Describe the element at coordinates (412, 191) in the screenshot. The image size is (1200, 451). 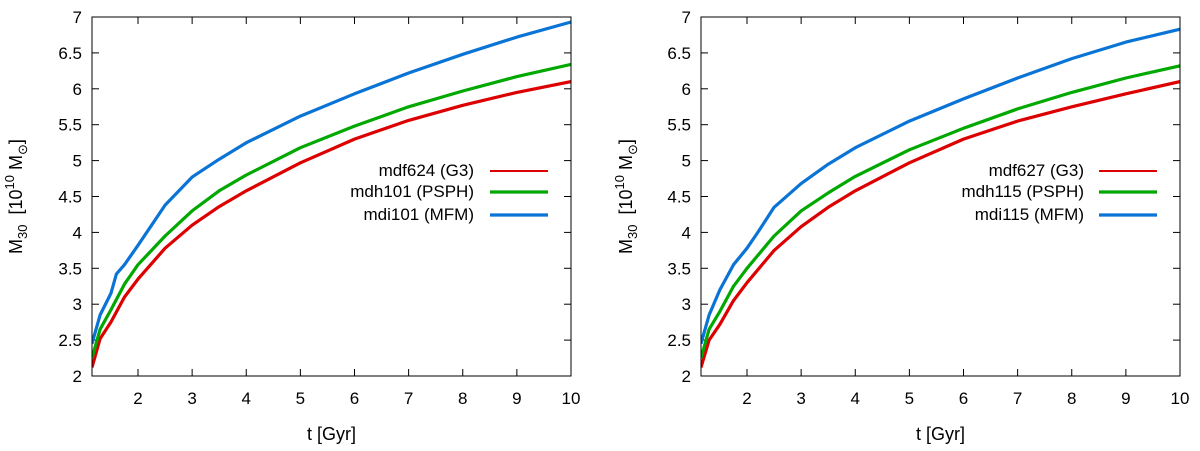
I see `legend-label-2: mdh101 (PSPH)` at that location.